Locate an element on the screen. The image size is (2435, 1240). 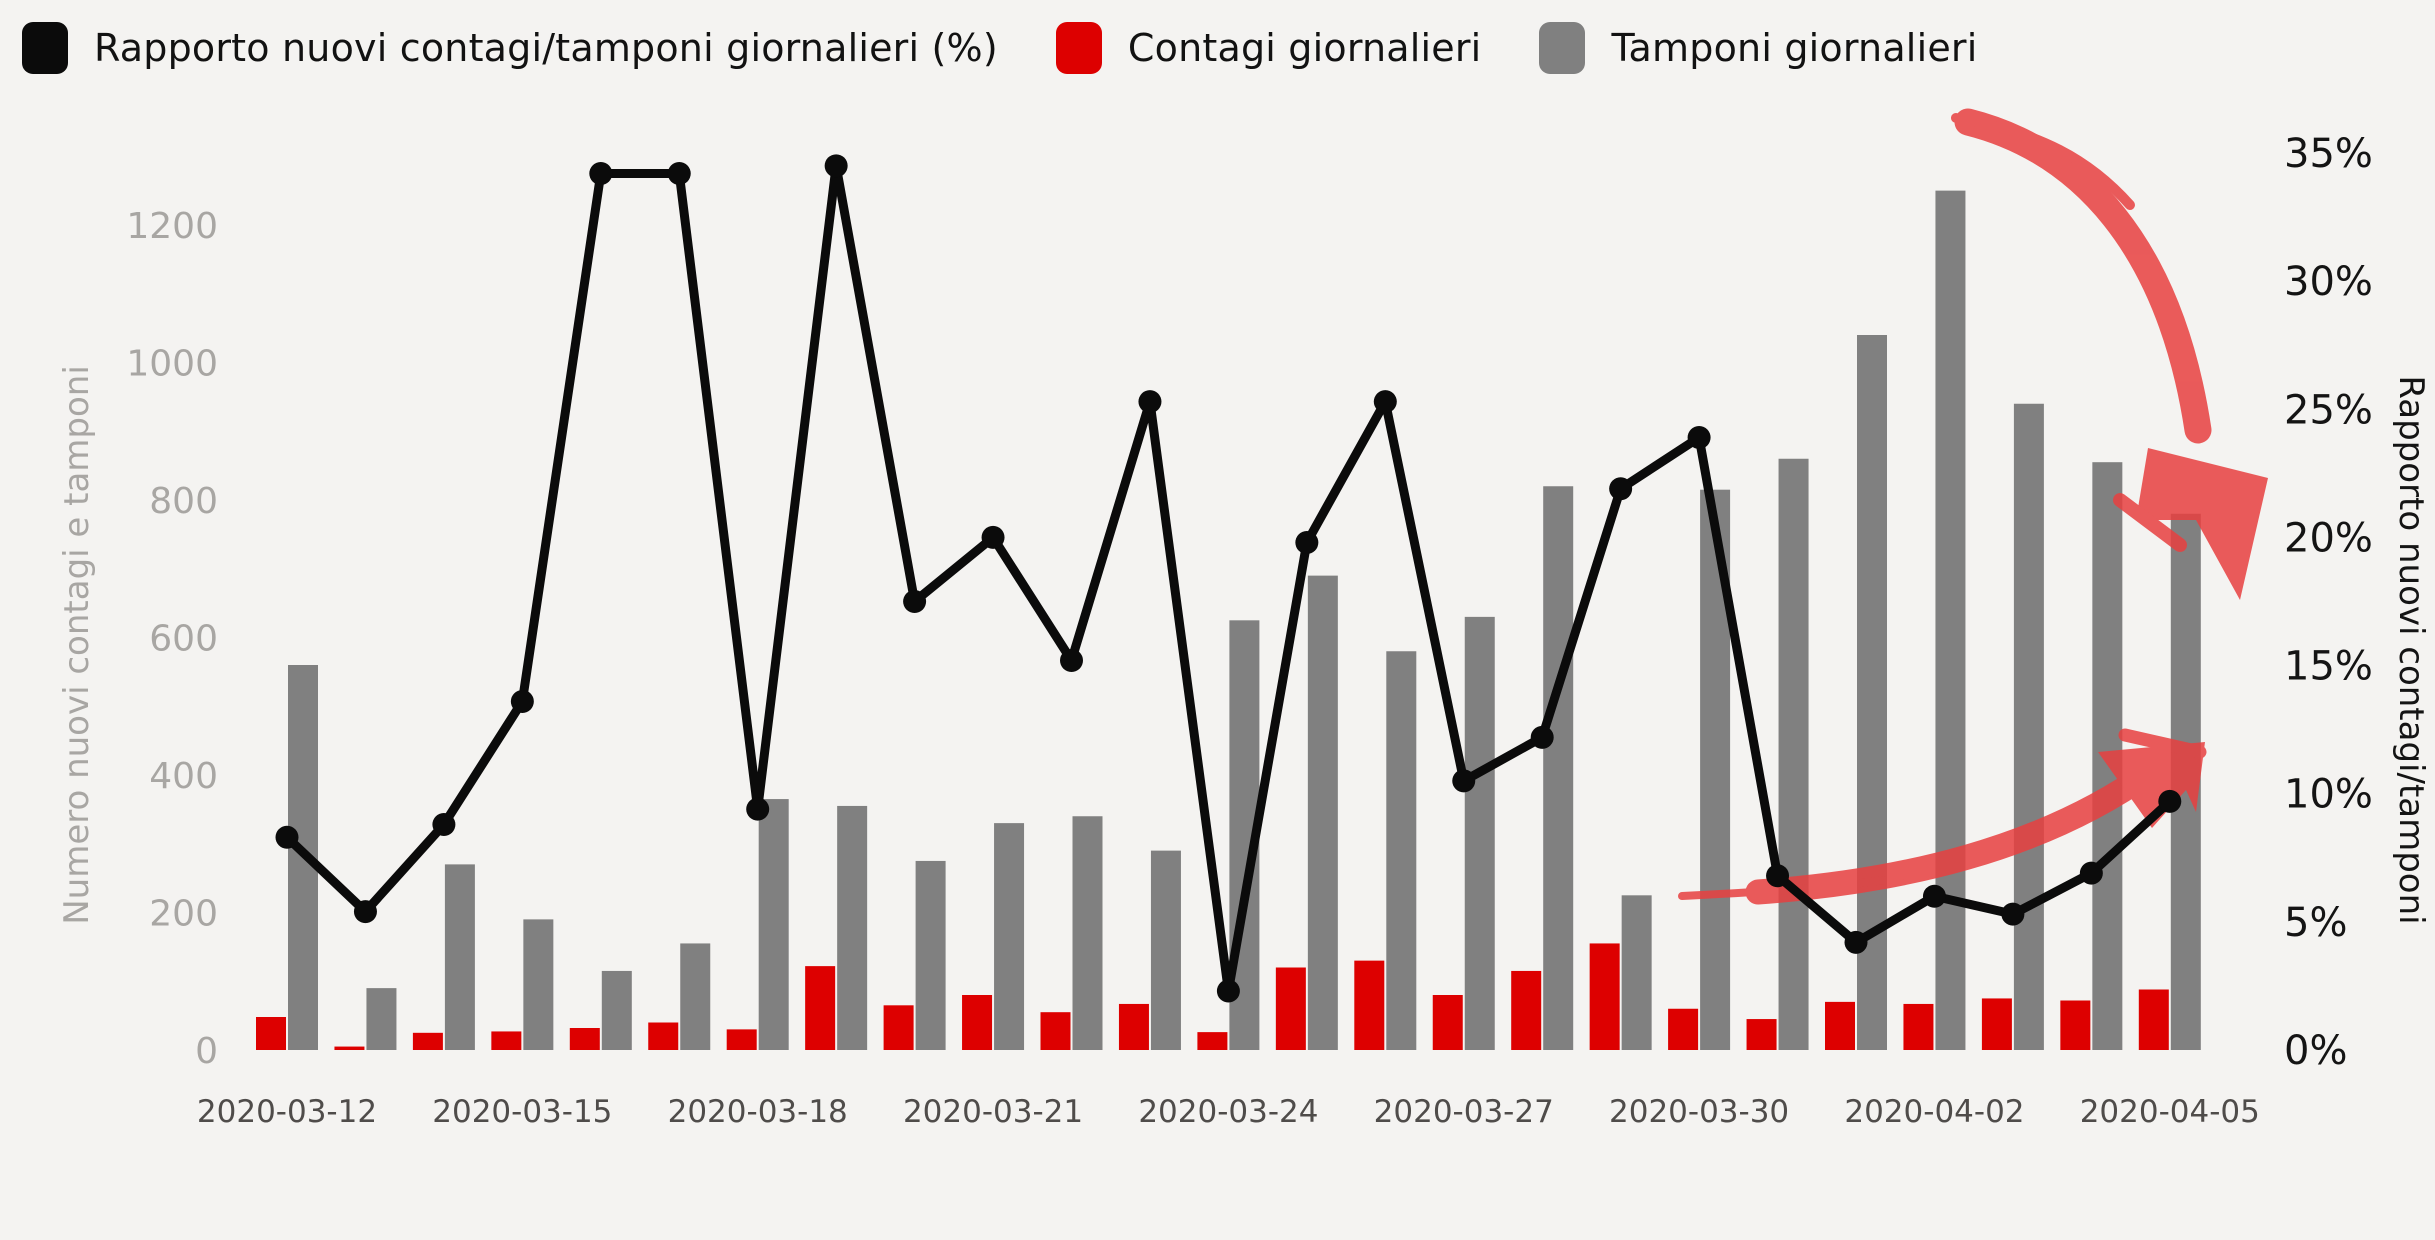
left-axis-tick: 1000 is located at coordinates (172, 364).